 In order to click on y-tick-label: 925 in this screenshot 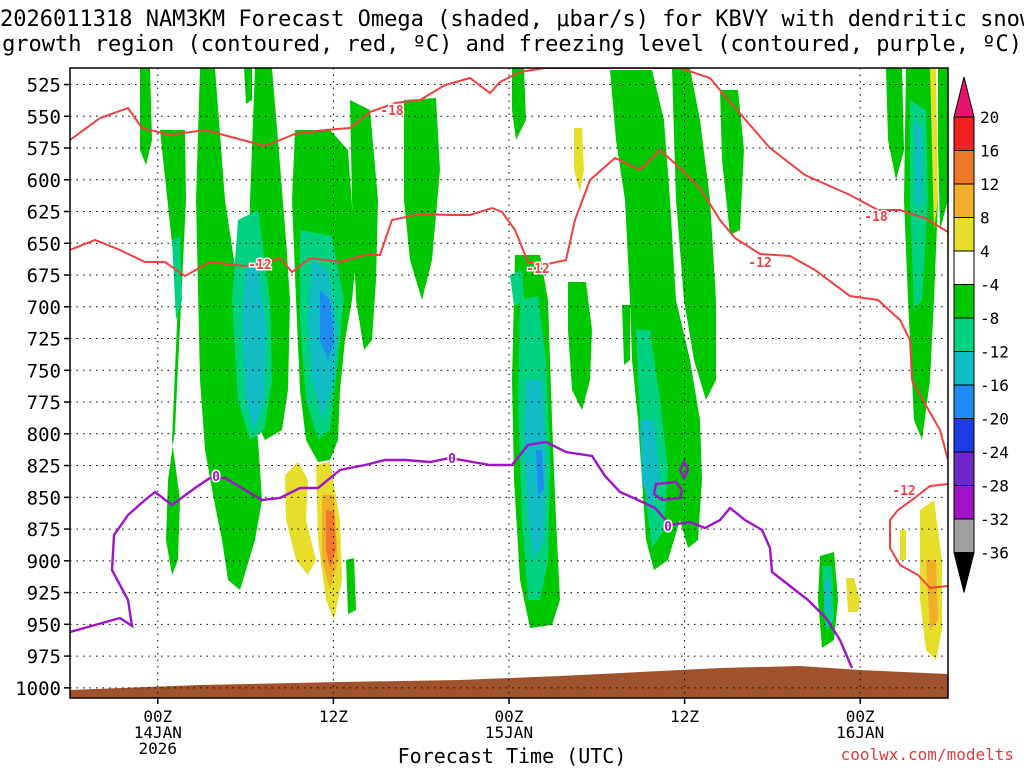, I will do `click(44, 594)`.